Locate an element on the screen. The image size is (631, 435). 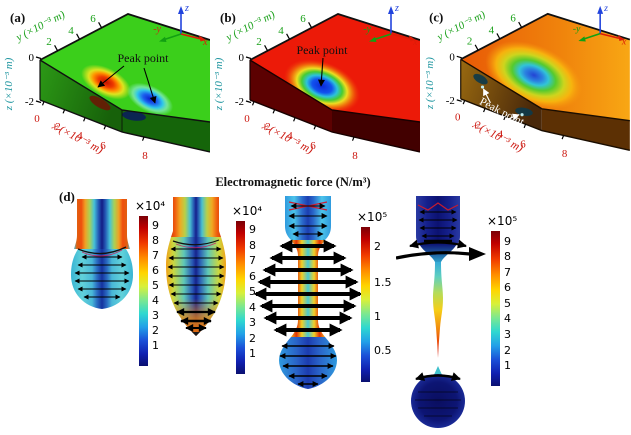
positive-peak-blob is located at coordinates (106, 82).